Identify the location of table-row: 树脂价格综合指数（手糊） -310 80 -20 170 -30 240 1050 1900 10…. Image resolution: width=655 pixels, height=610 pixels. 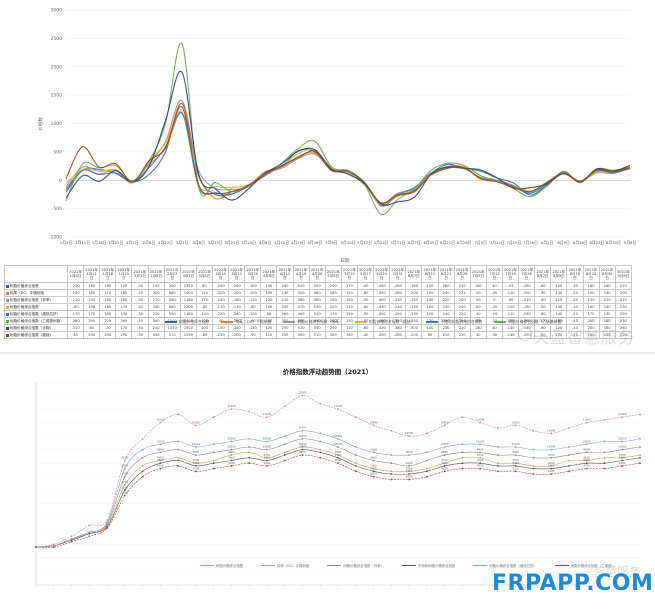
(318, 328).